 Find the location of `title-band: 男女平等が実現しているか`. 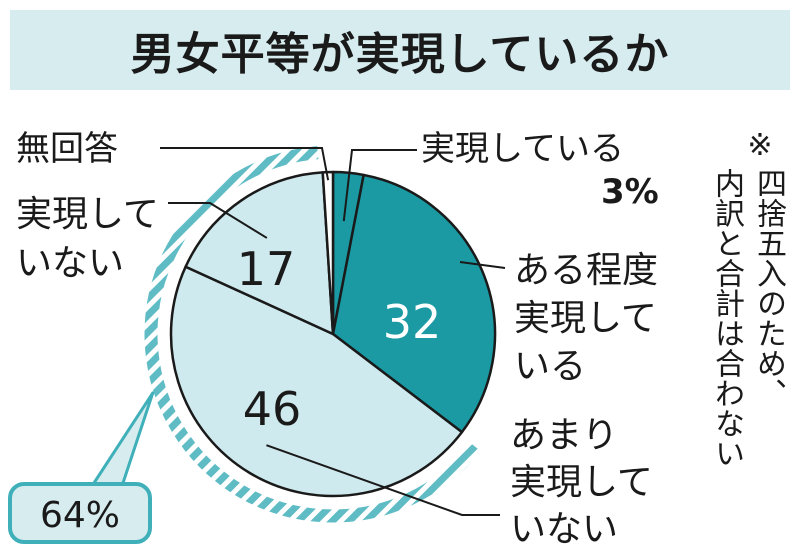

title-band: 男女平等が実現しているか is located at coordinates (400, 50).